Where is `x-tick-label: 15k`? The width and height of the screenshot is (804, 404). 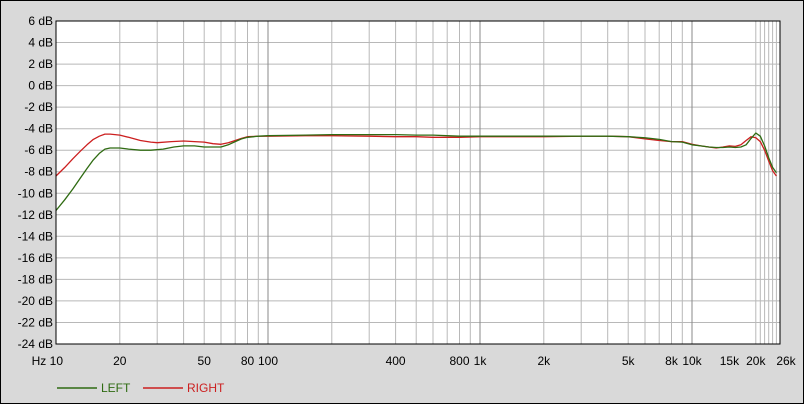 x-tick-label: 15k is located at coordinates (730, 361).